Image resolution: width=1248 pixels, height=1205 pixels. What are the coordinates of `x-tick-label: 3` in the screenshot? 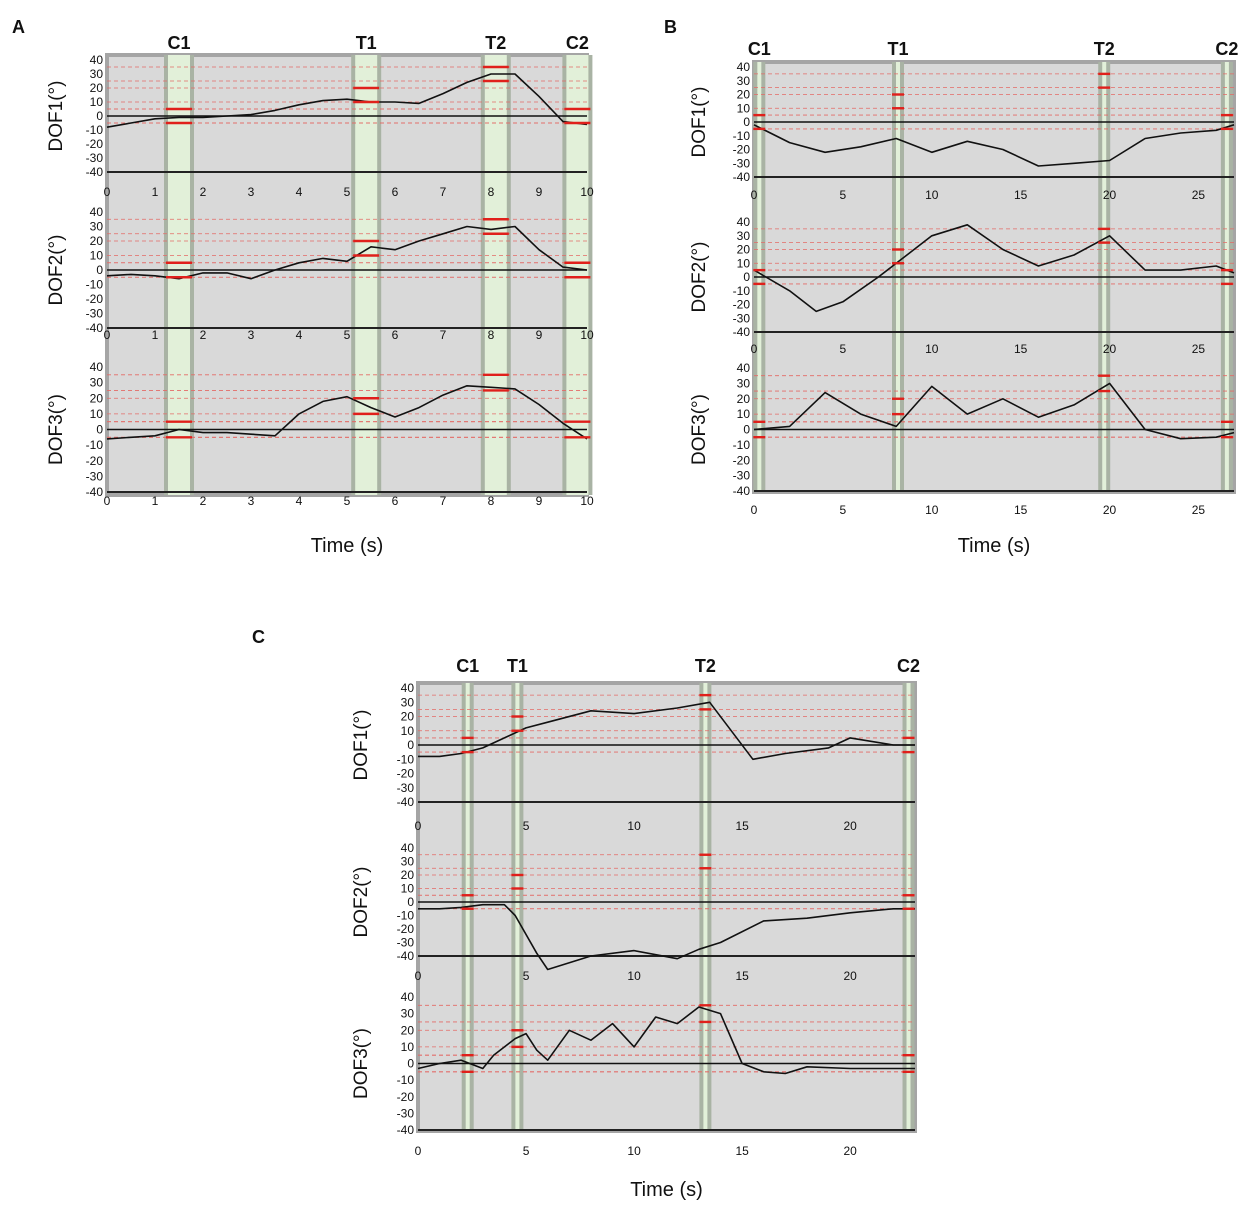 It's located at (251, 192).